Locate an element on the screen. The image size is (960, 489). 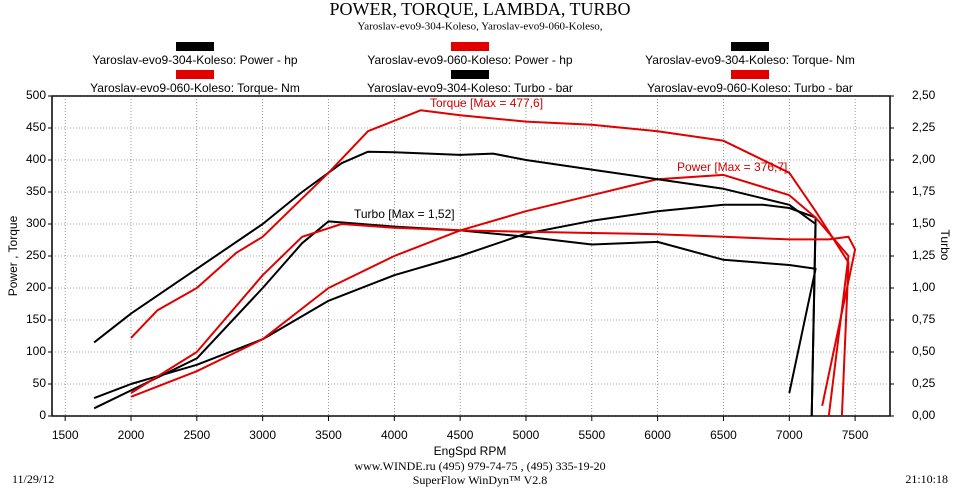
x-tick-label: 2500 is located at coordinates (196, 435).